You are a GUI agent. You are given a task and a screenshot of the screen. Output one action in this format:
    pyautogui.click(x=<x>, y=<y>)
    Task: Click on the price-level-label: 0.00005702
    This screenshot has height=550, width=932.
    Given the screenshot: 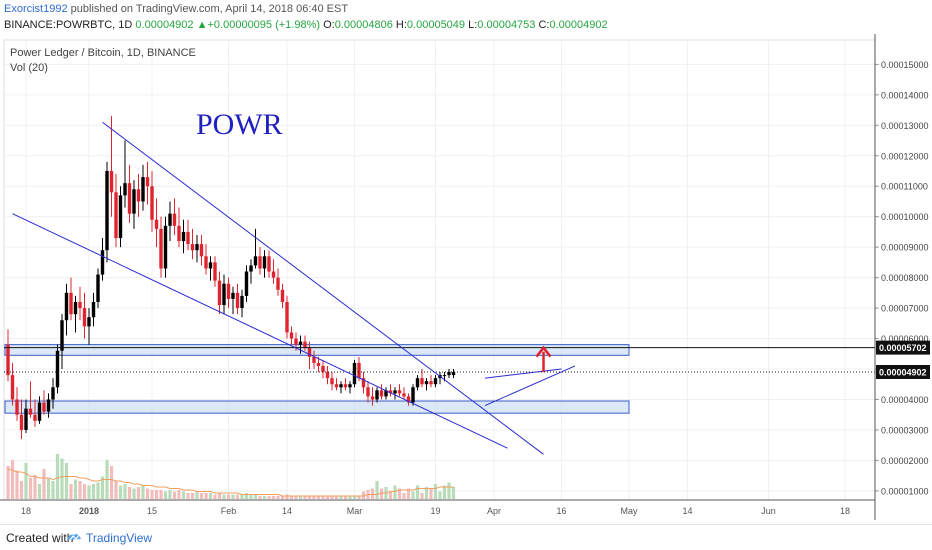 What is the action you would take?
    pyautogui.click(x=903, y=348)
    